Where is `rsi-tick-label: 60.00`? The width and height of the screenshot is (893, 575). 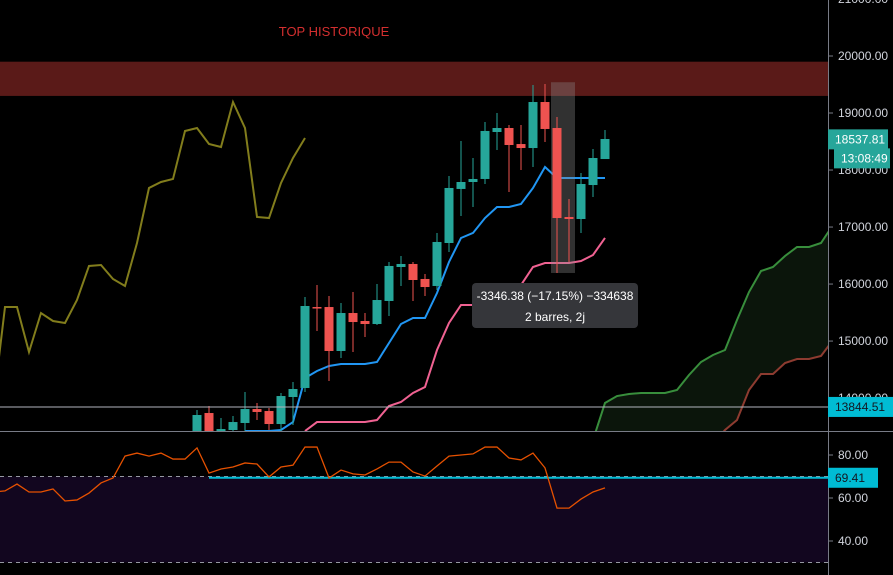
rsi-tick-label: 60.00 is located at coordinates (853, 498).